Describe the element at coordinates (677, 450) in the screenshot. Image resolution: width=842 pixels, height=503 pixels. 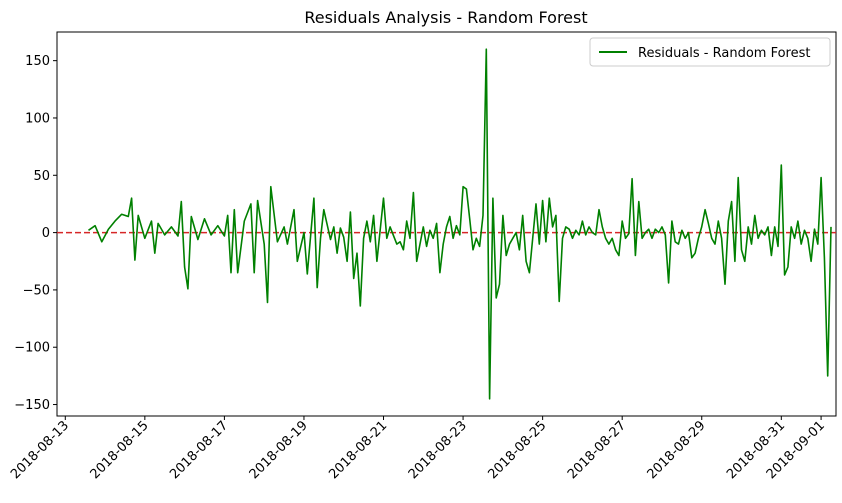
I see `x-tick-label: 2018-08-29` at that location.